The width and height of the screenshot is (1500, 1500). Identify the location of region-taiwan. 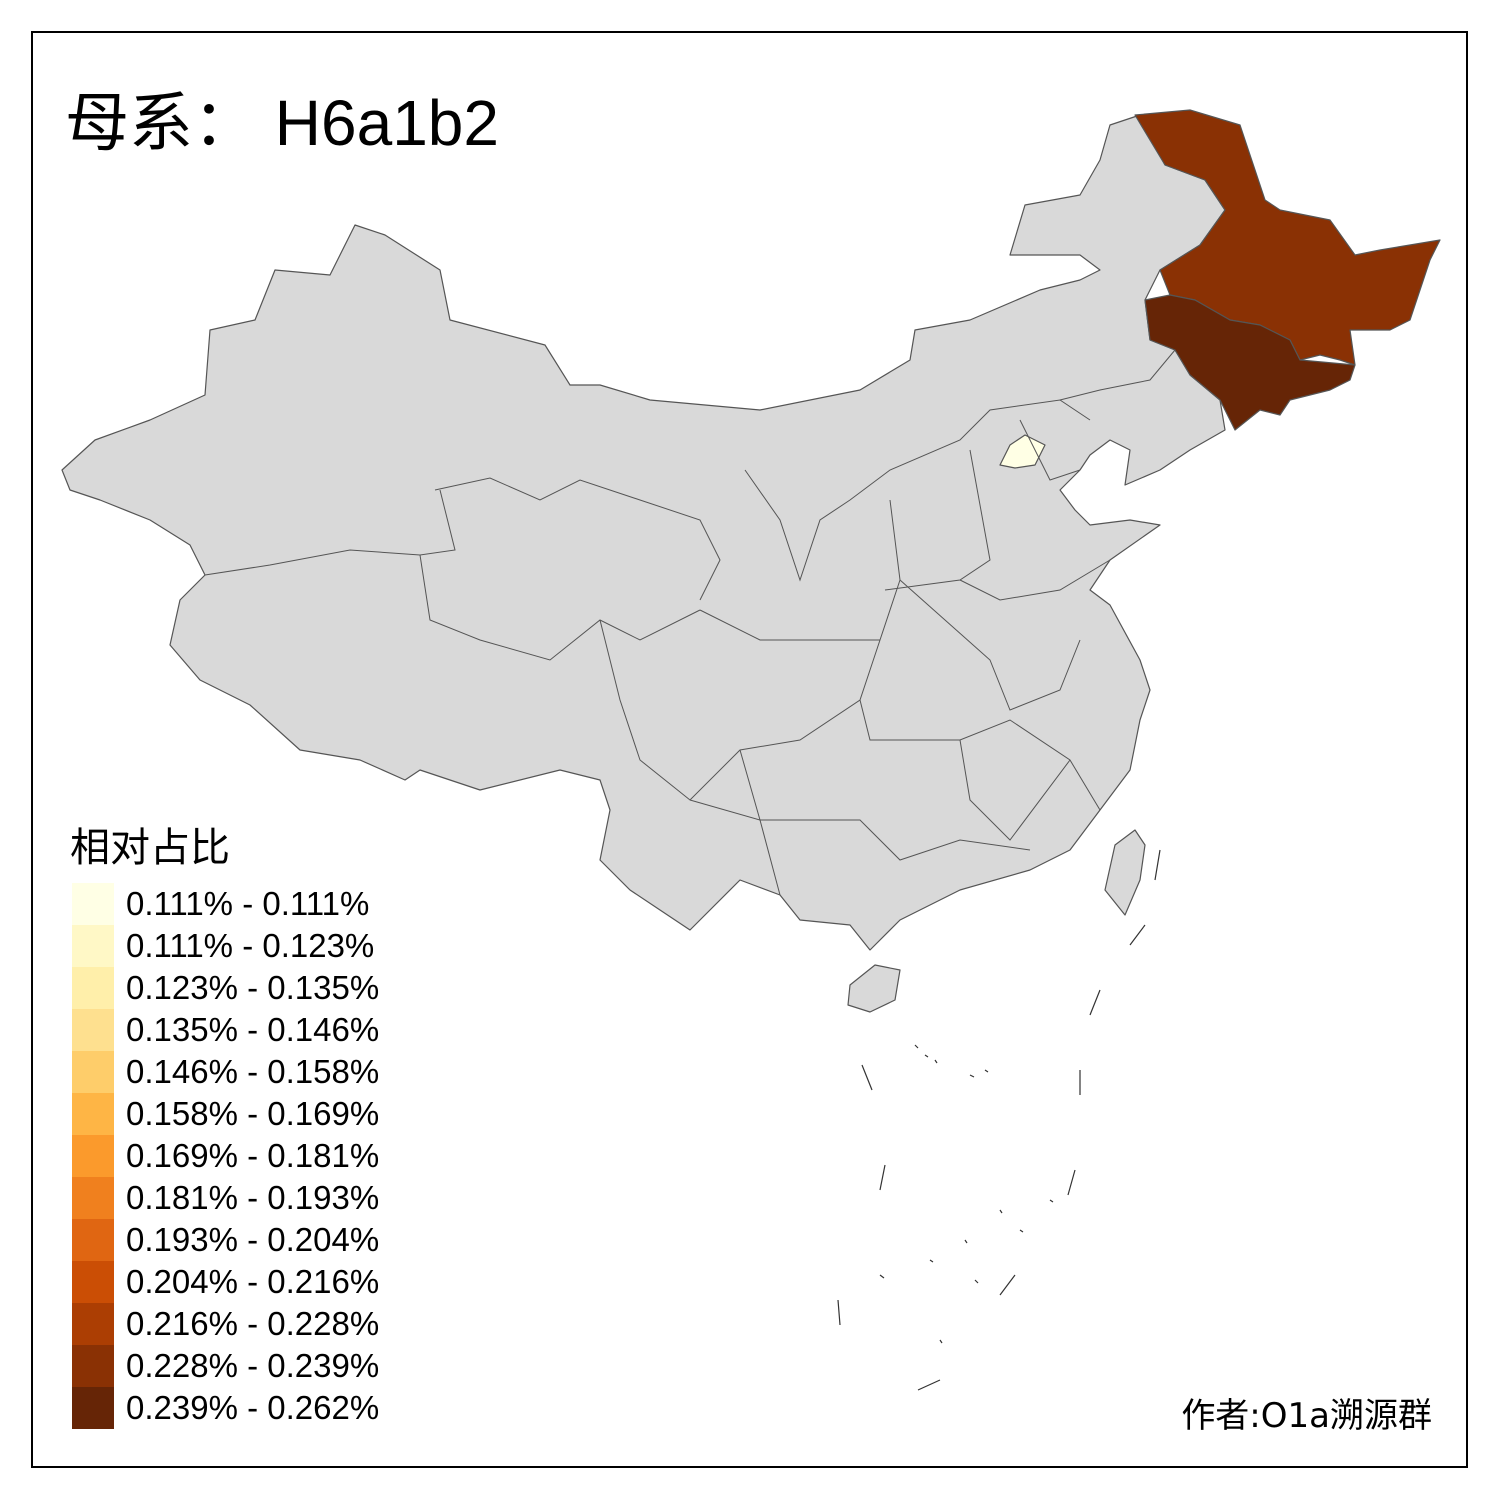
(1125, 872).